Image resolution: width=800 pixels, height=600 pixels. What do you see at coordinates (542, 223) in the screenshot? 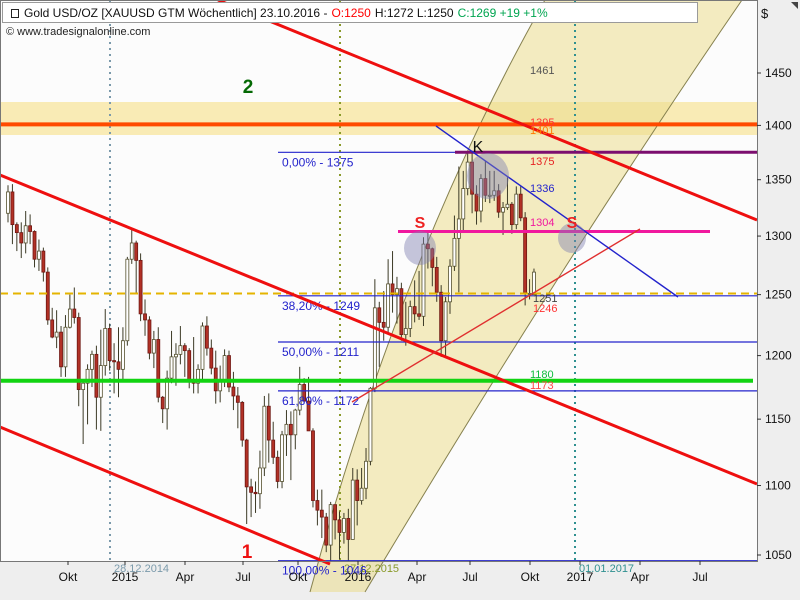
I see `line-price-tag: 1304` at bounding box center [542, 223].